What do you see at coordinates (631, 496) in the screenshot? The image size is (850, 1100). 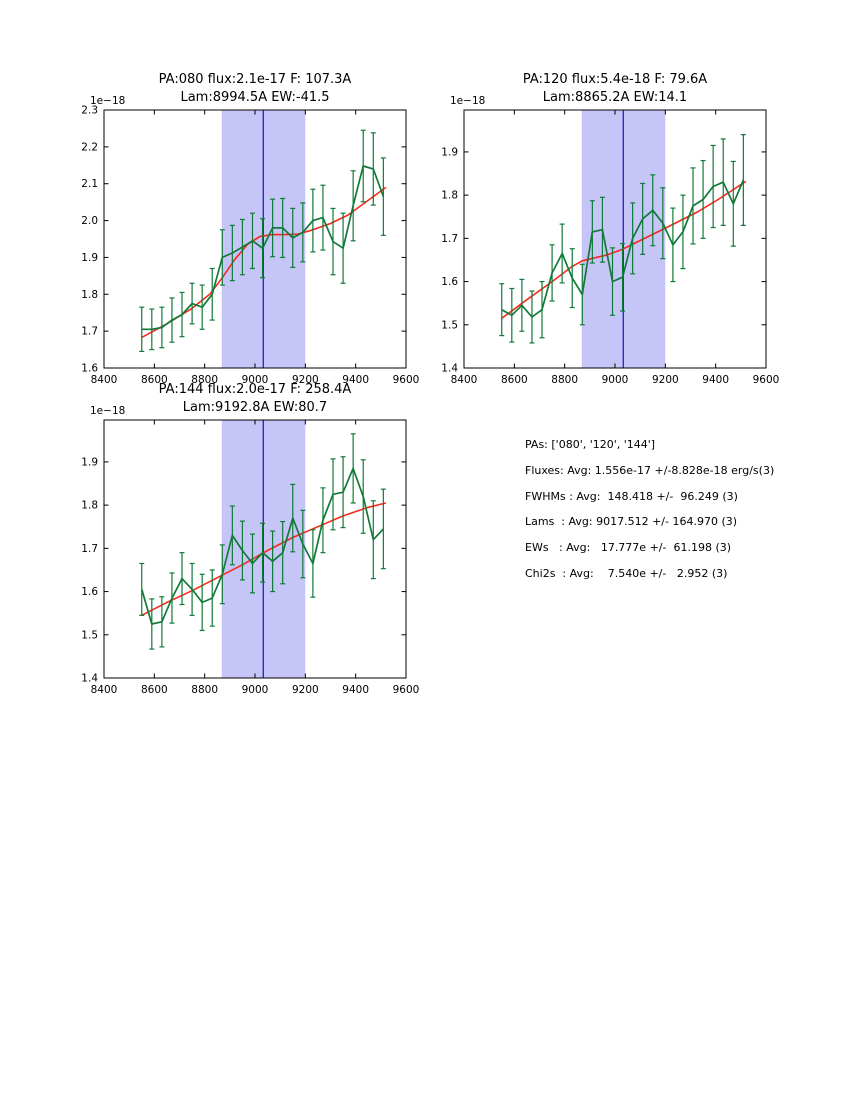 I see `stats-line-fwhms: FWHMs : Avg: 148.418 +/- 96.249 (3)` at bounding box center [631, 496].